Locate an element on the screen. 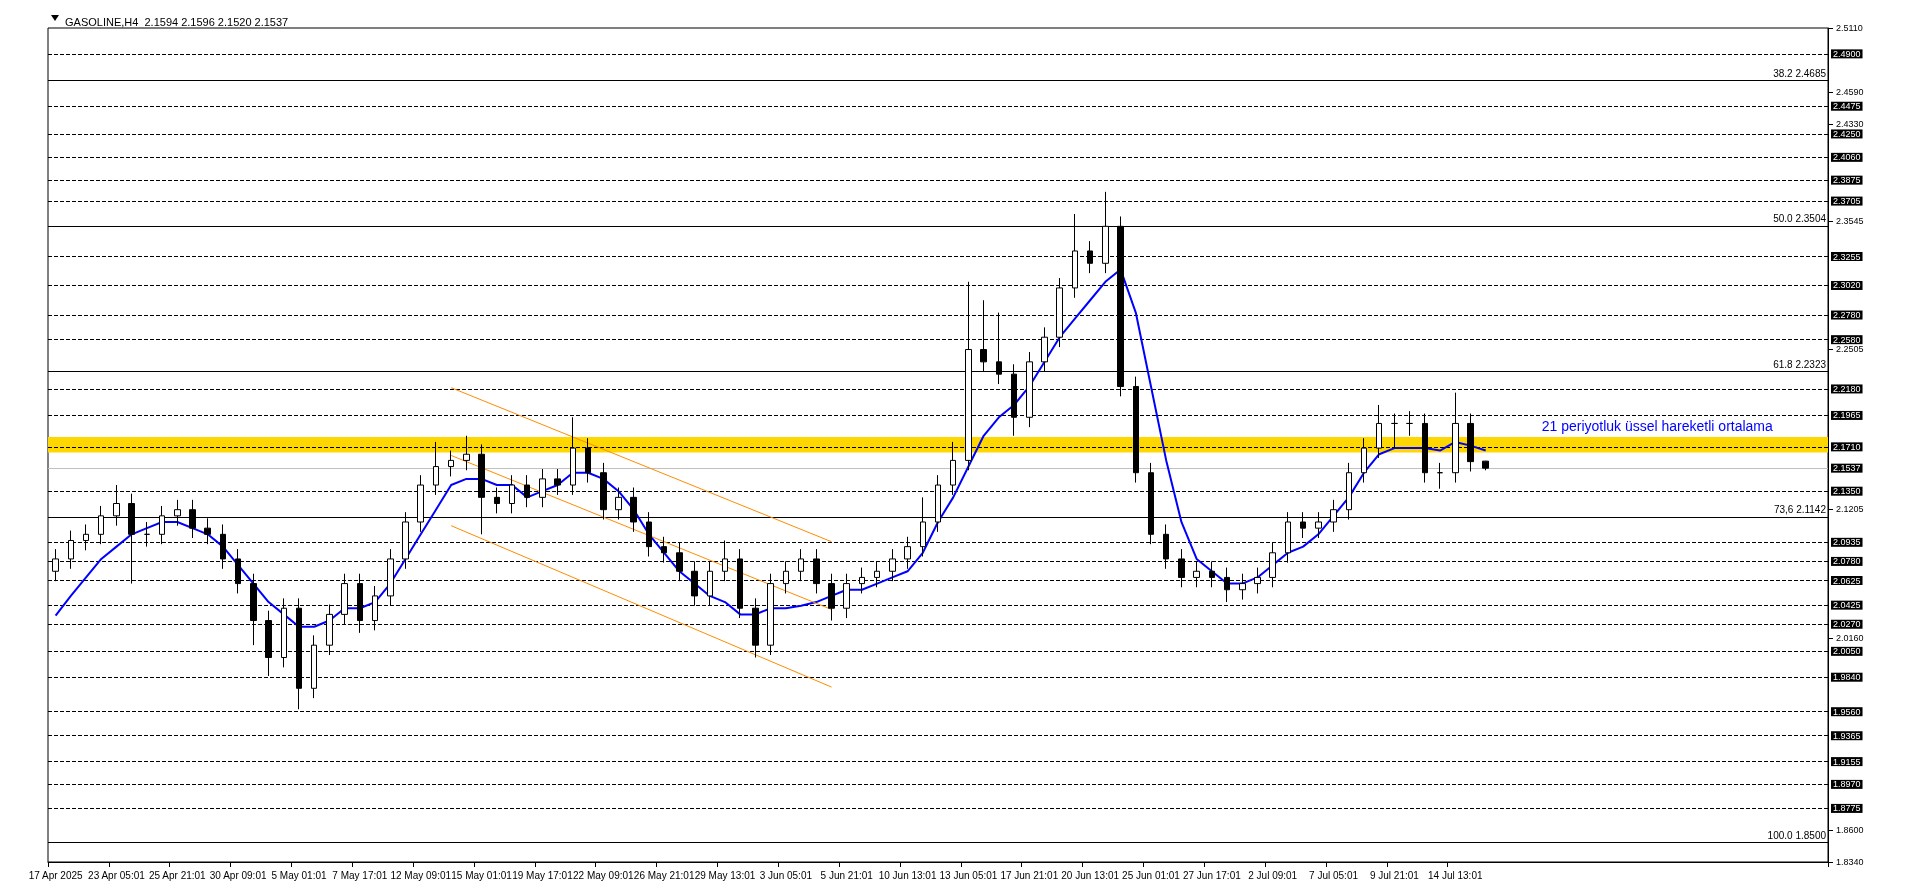 This screenshot has height=888, width=1916. ref-line-label: 2.2180 is located at coordinates (1847, 388).